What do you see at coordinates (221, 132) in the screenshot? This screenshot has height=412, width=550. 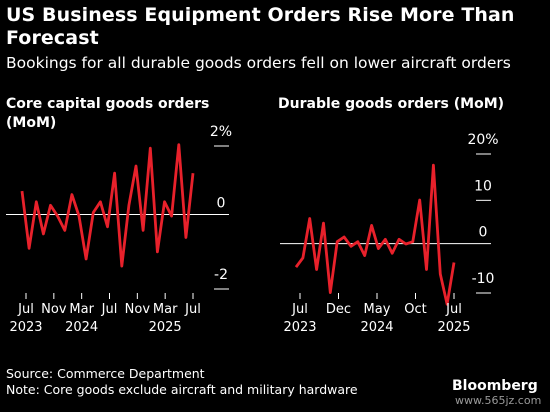 I see `y-tick-label: 2%` at bounding box center [221, 132].